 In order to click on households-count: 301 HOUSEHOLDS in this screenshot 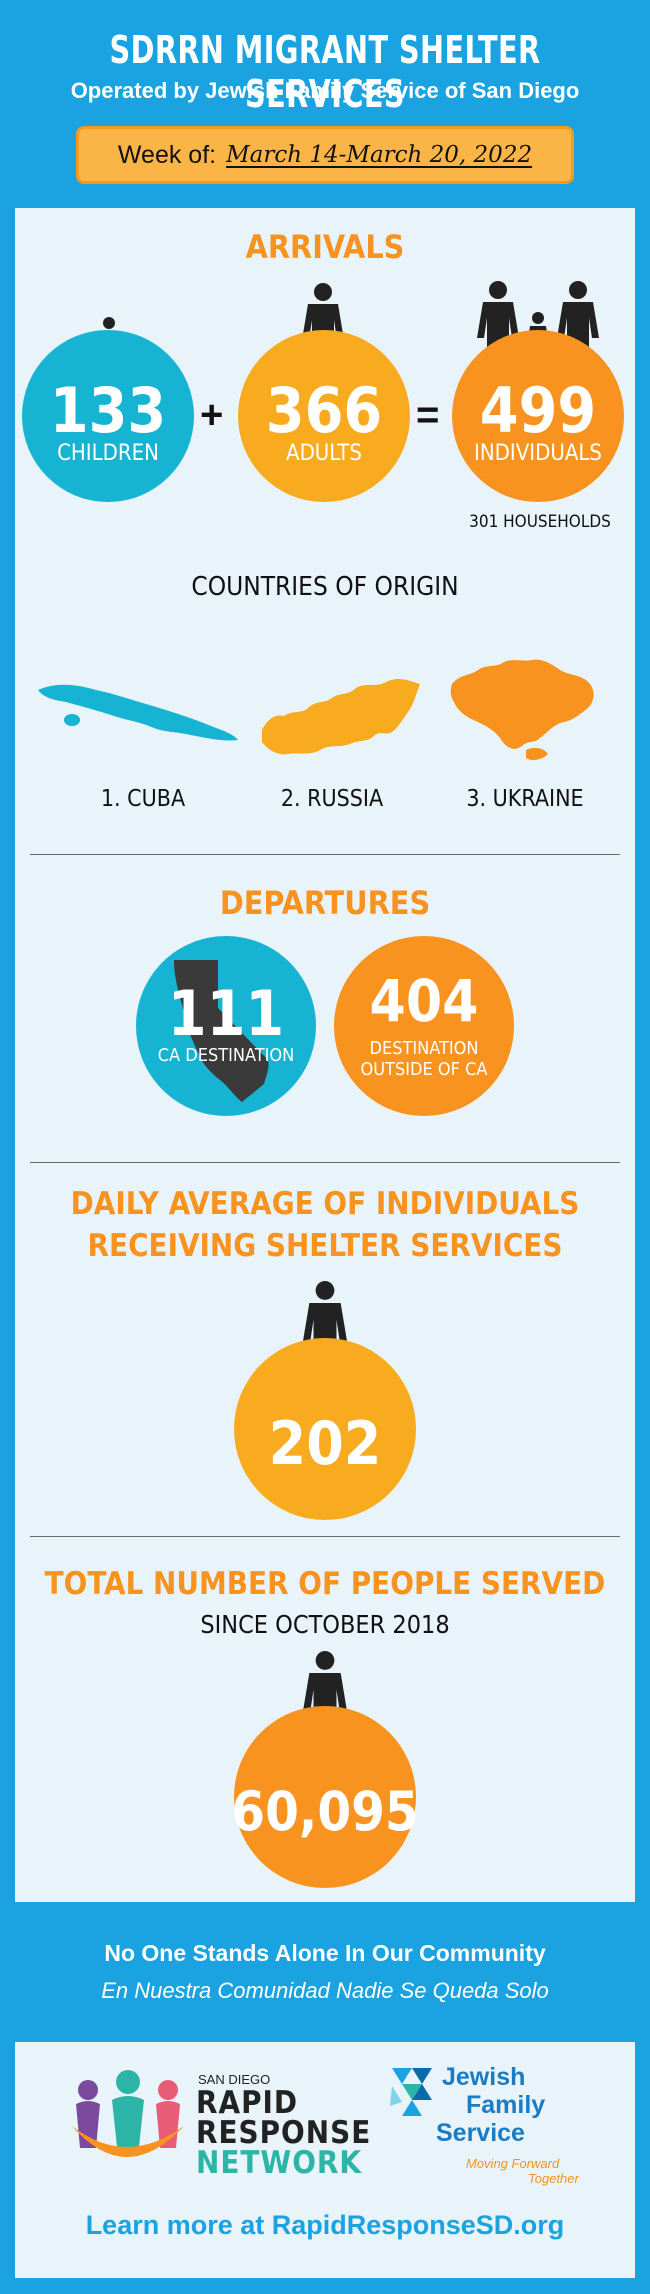, I will do `click(540, 522)`.